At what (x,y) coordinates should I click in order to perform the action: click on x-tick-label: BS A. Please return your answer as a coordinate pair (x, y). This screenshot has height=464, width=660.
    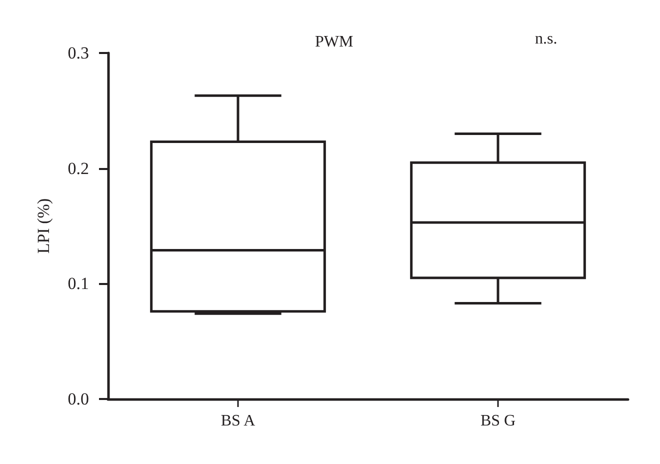
    Looking at the image, I should click on (238, 421).